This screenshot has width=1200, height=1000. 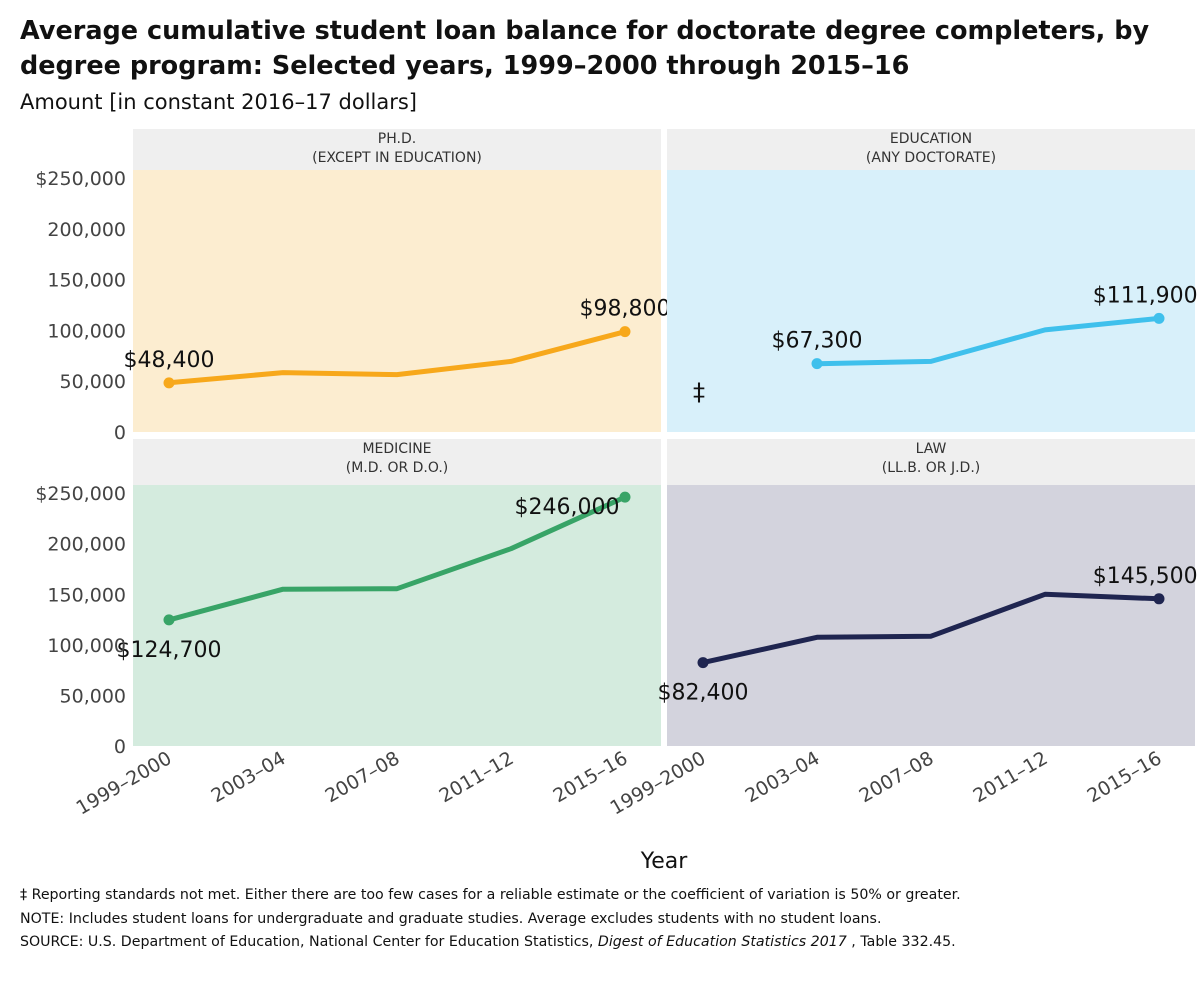 I want to click on data-label-end: $145,500, so click(x=1145, y=576).